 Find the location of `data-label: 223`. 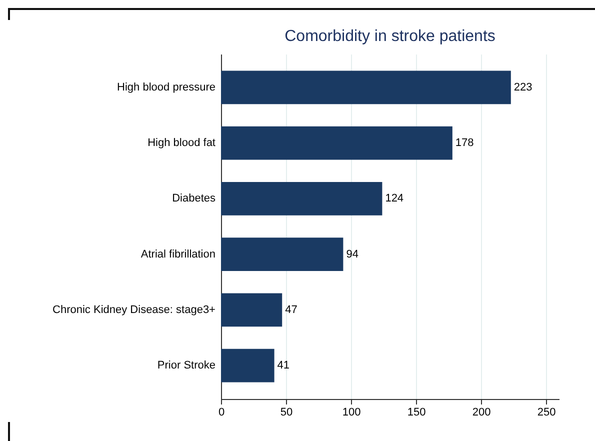

data-label: 223 is located at coordinates (523, 87).